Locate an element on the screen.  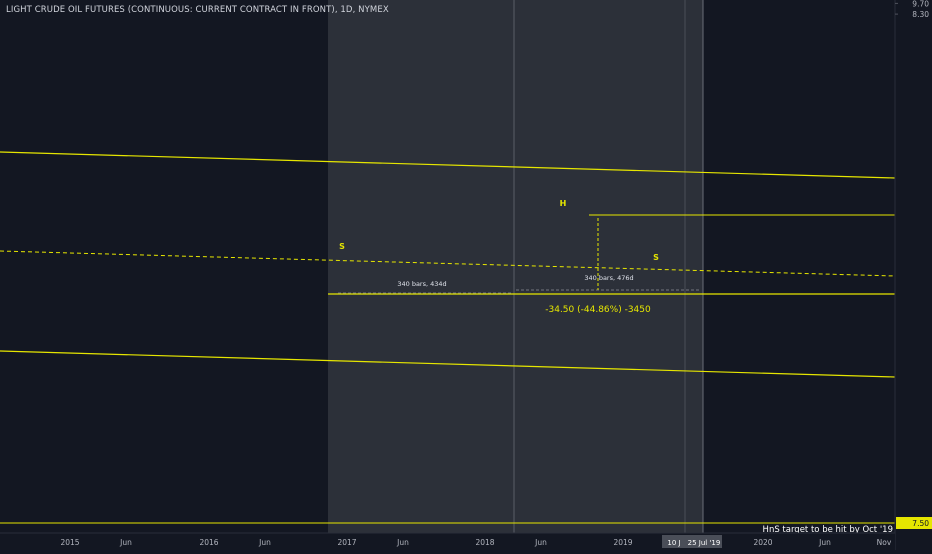
x-tick-label: 2019 is located at coordinates (622, 542).